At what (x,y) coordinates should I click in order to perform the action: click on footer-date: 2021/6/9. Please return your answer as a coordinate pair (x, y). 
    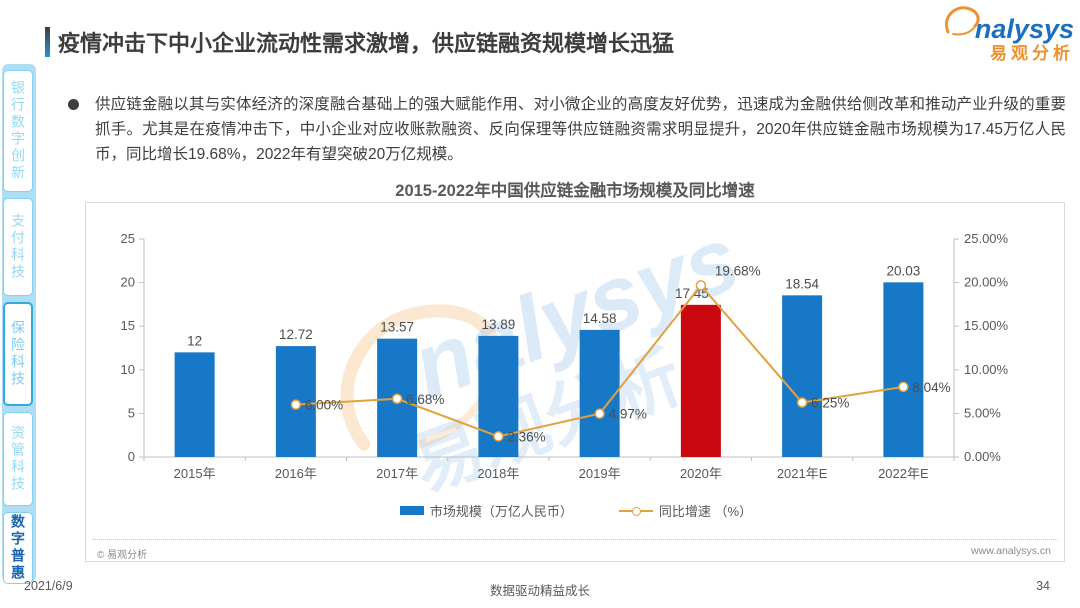
    Looking at the image, I should click on (48, 586).